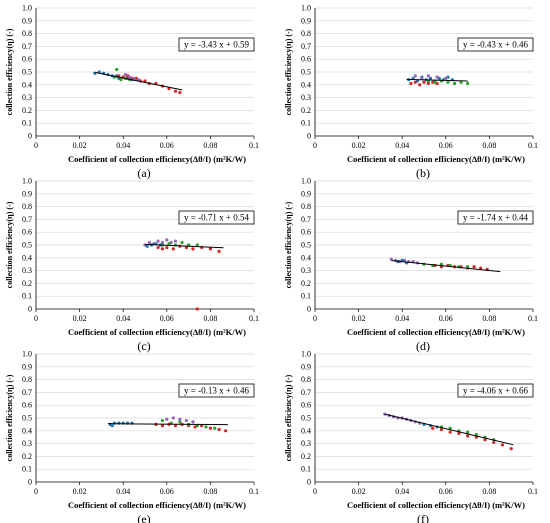 The height and width of the screenshot is (523, 550). Describe the element at coordinates (495, 218) in the screenshot. I see `equation-label: y = -1.74 x + 0.44` at that location.